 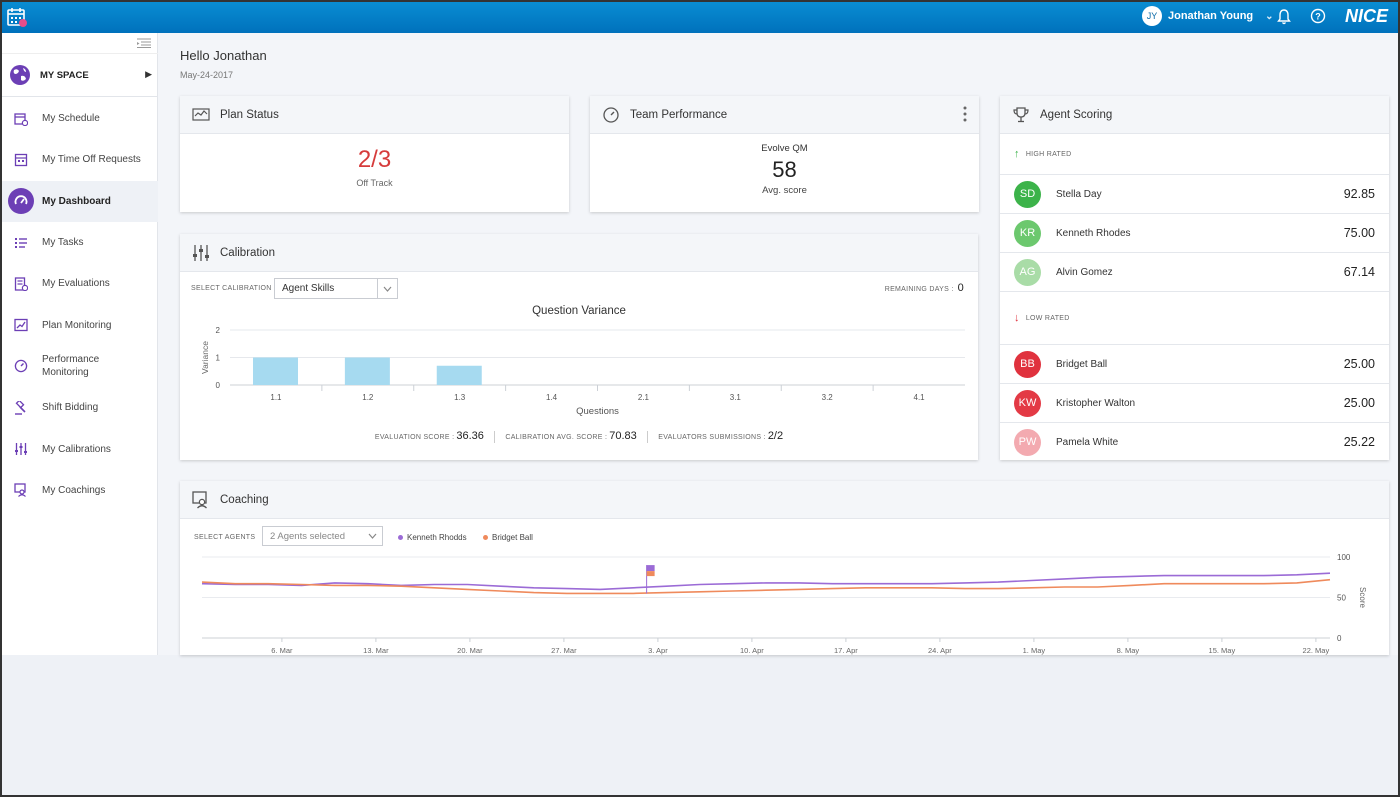 I want to click on evaluator-submissions-label: EVALUATORS SUBMISSIONS :, so click(x=712, y=437).